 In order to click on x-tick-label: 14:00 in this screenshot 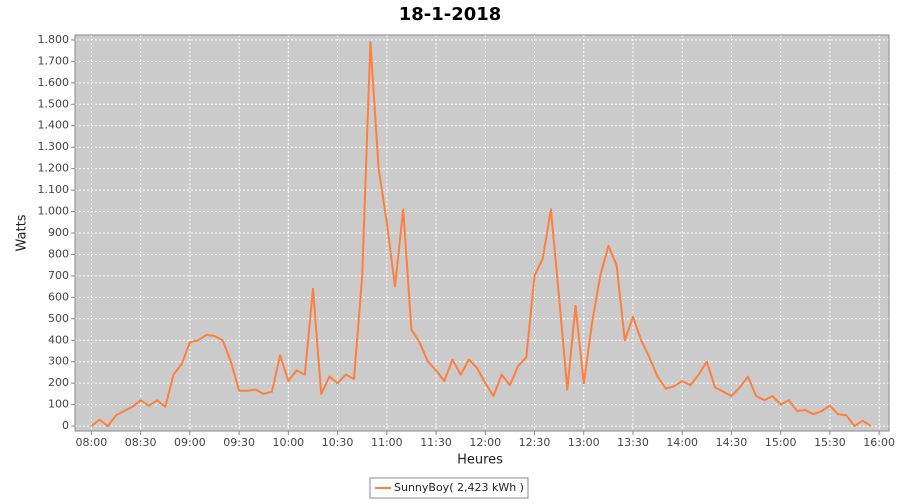, I will do `click(682, 442)`.